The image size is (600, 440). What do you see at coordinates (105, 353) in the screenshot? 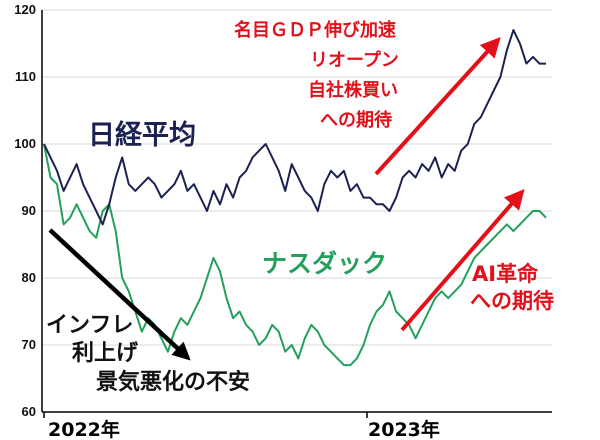
I see `decline-reason-2: 利上げ` at bounding box center [105, 353].